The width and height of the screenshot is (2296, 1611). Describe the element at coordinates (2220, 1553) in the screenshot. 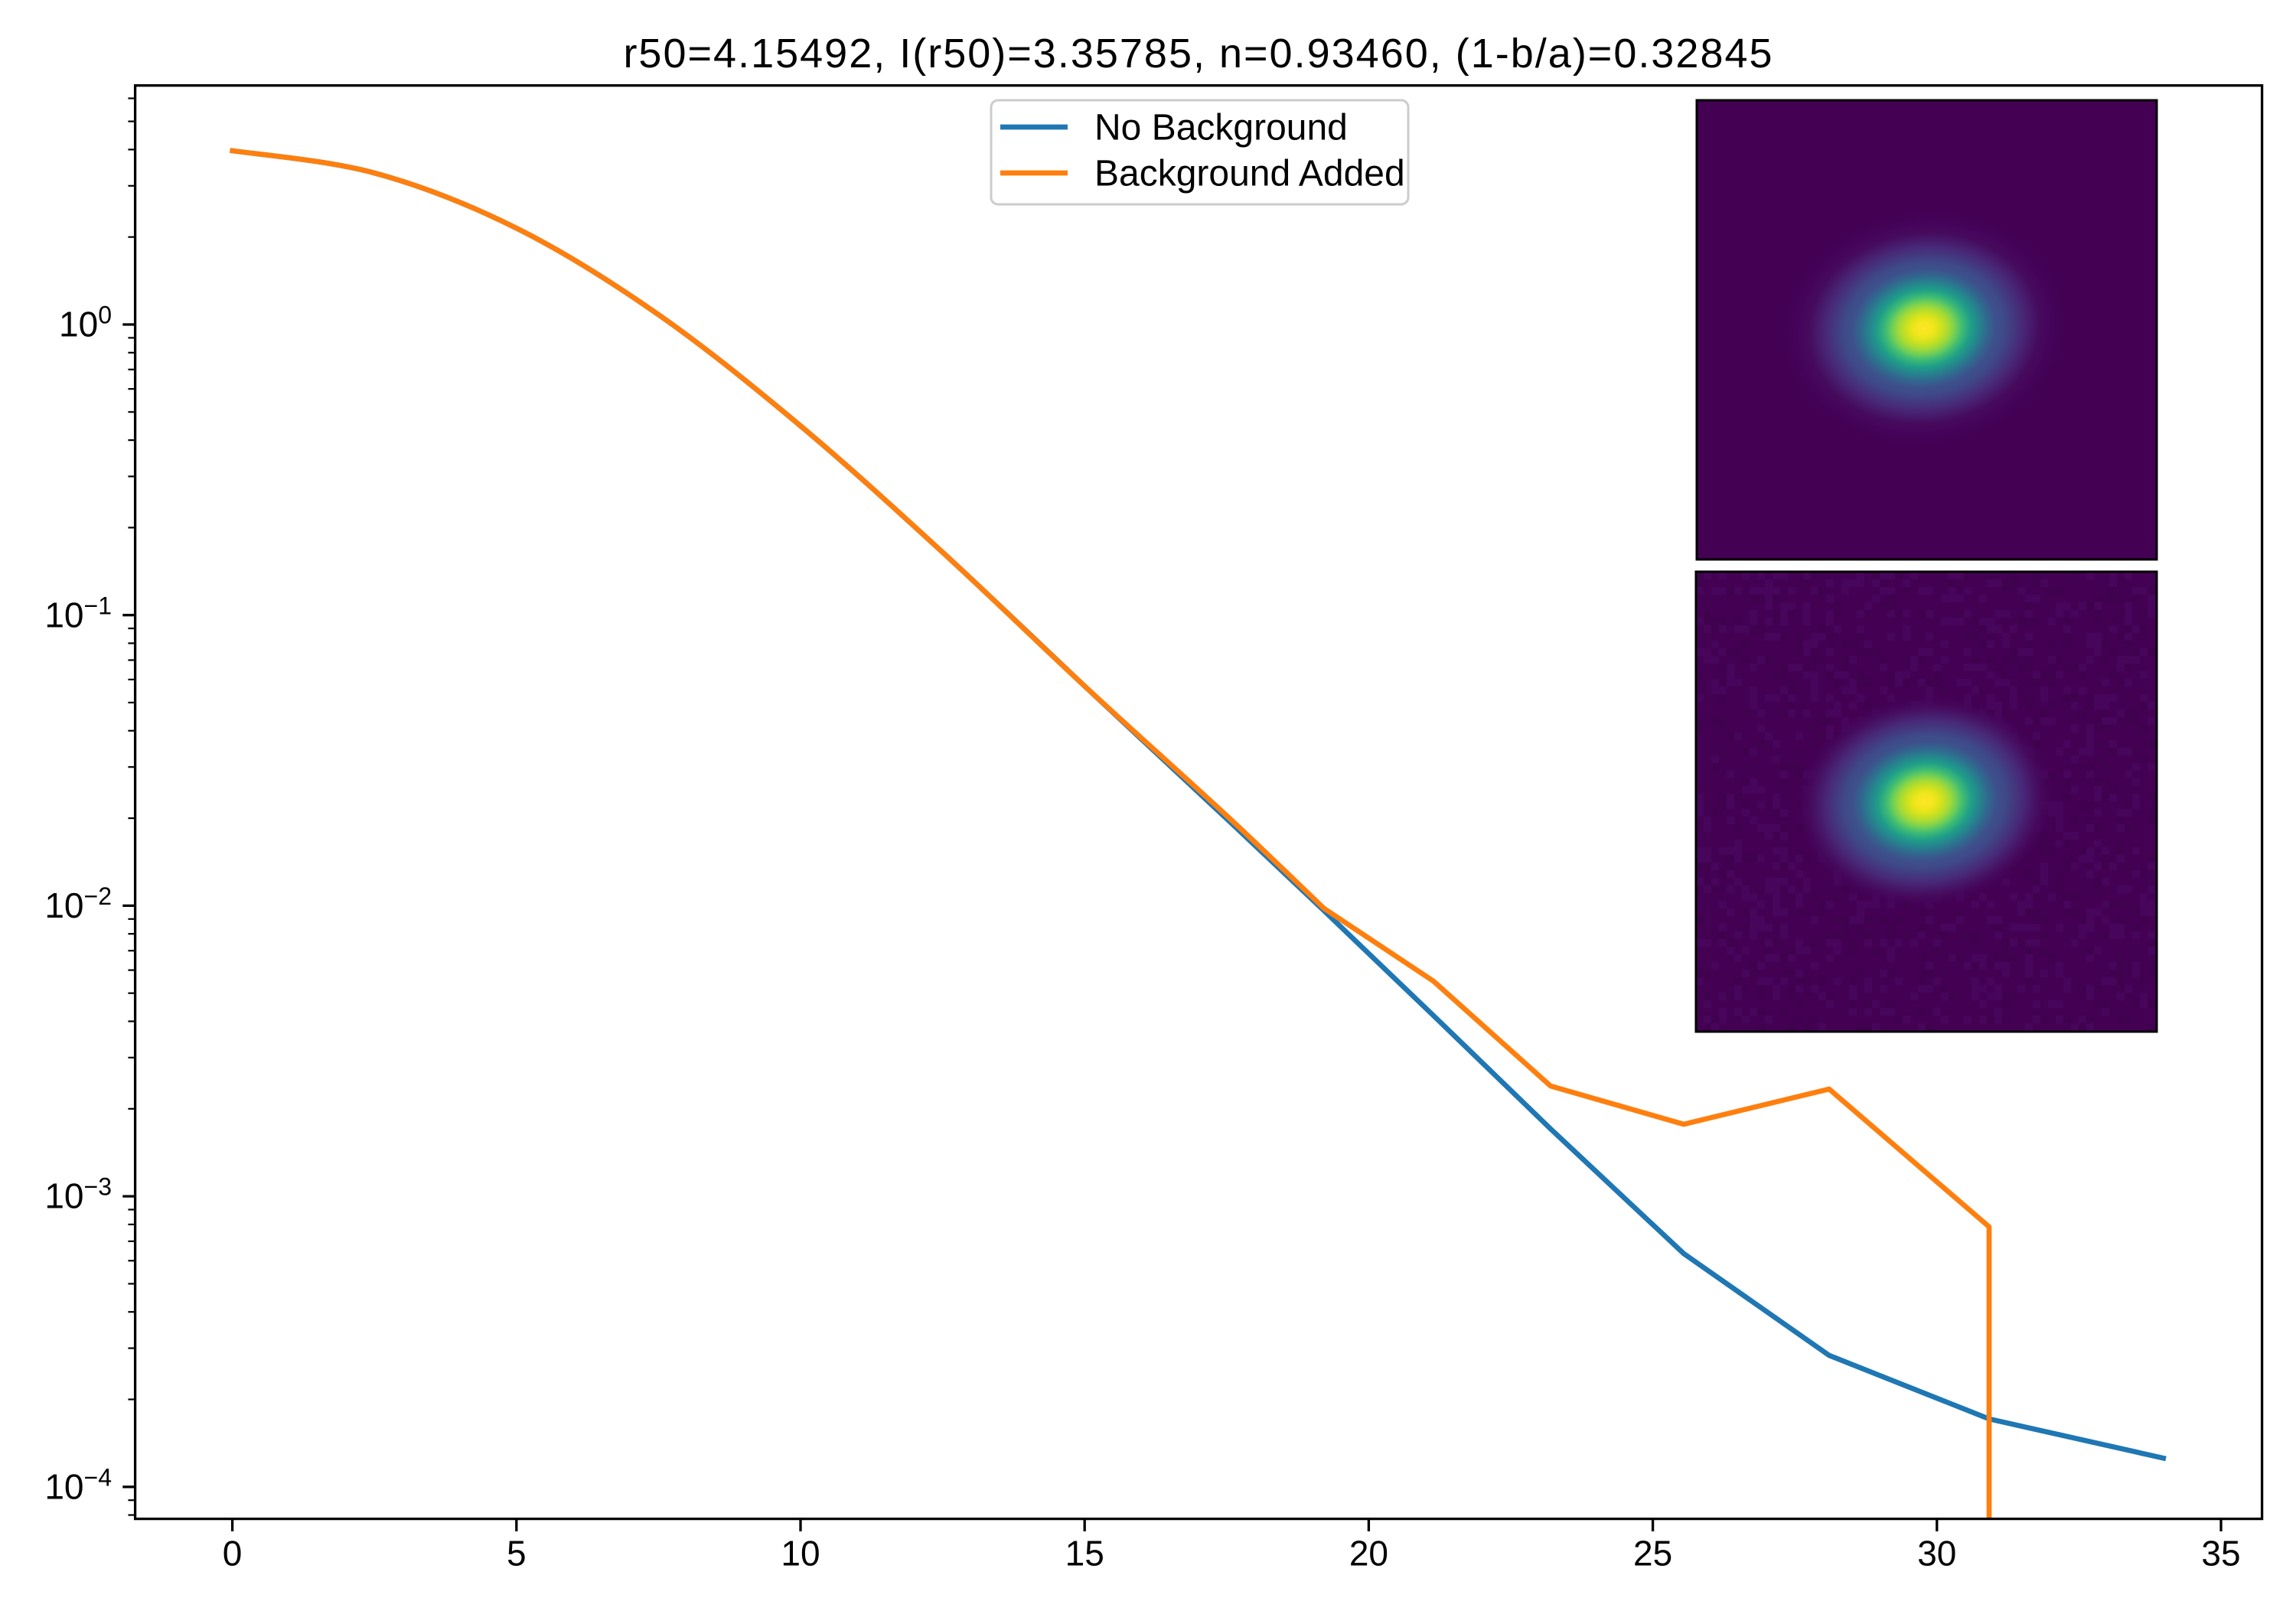

I see `svg-text: 35` at that location.